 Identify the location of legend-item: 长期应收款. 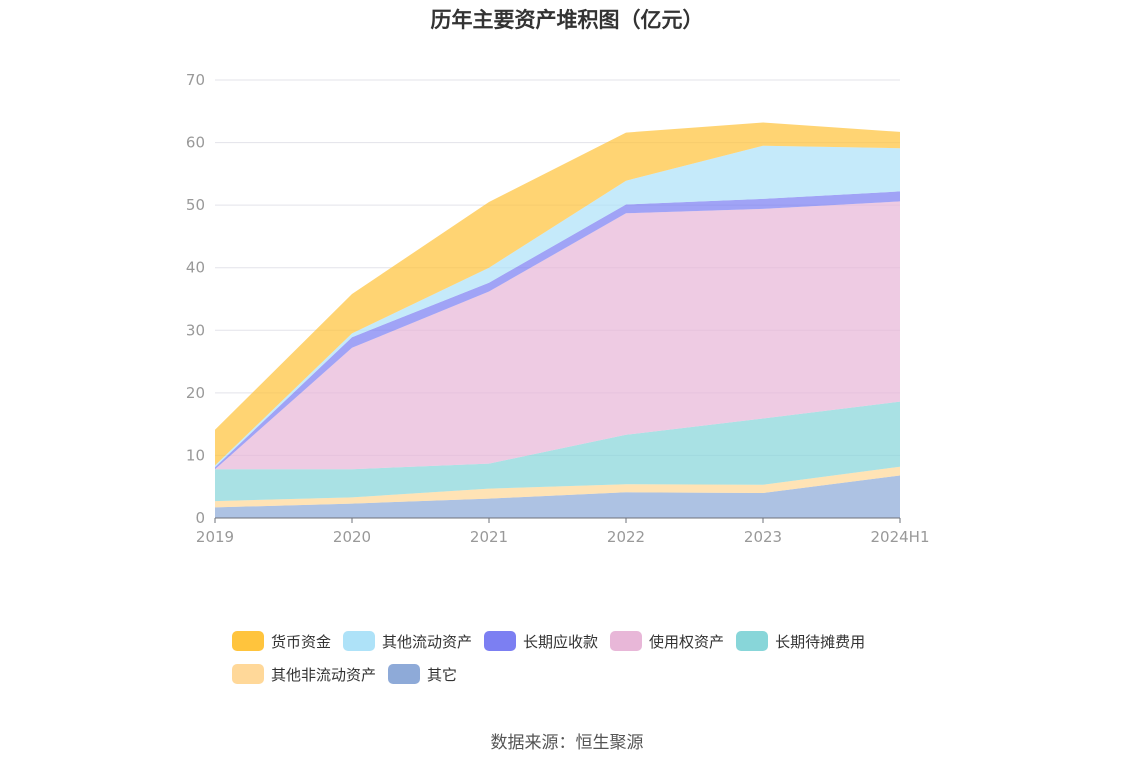
(541, 641).